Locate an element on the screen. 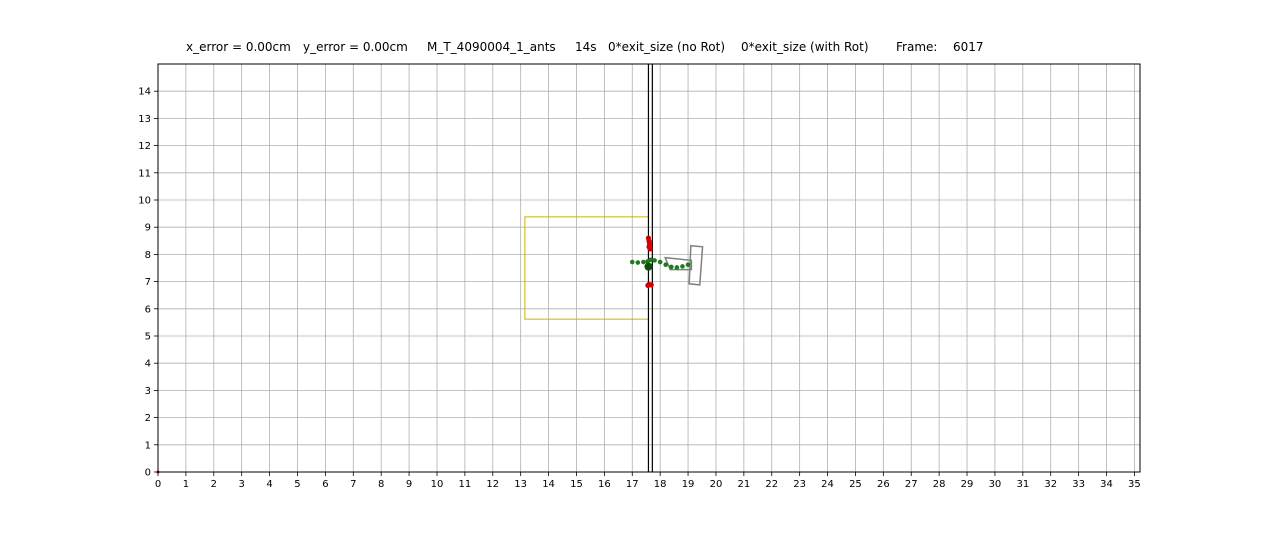 Image resolution: width=1268 pixels, height=540 pixels. x-tick-label: 0 is located at coordinates (158, 484).